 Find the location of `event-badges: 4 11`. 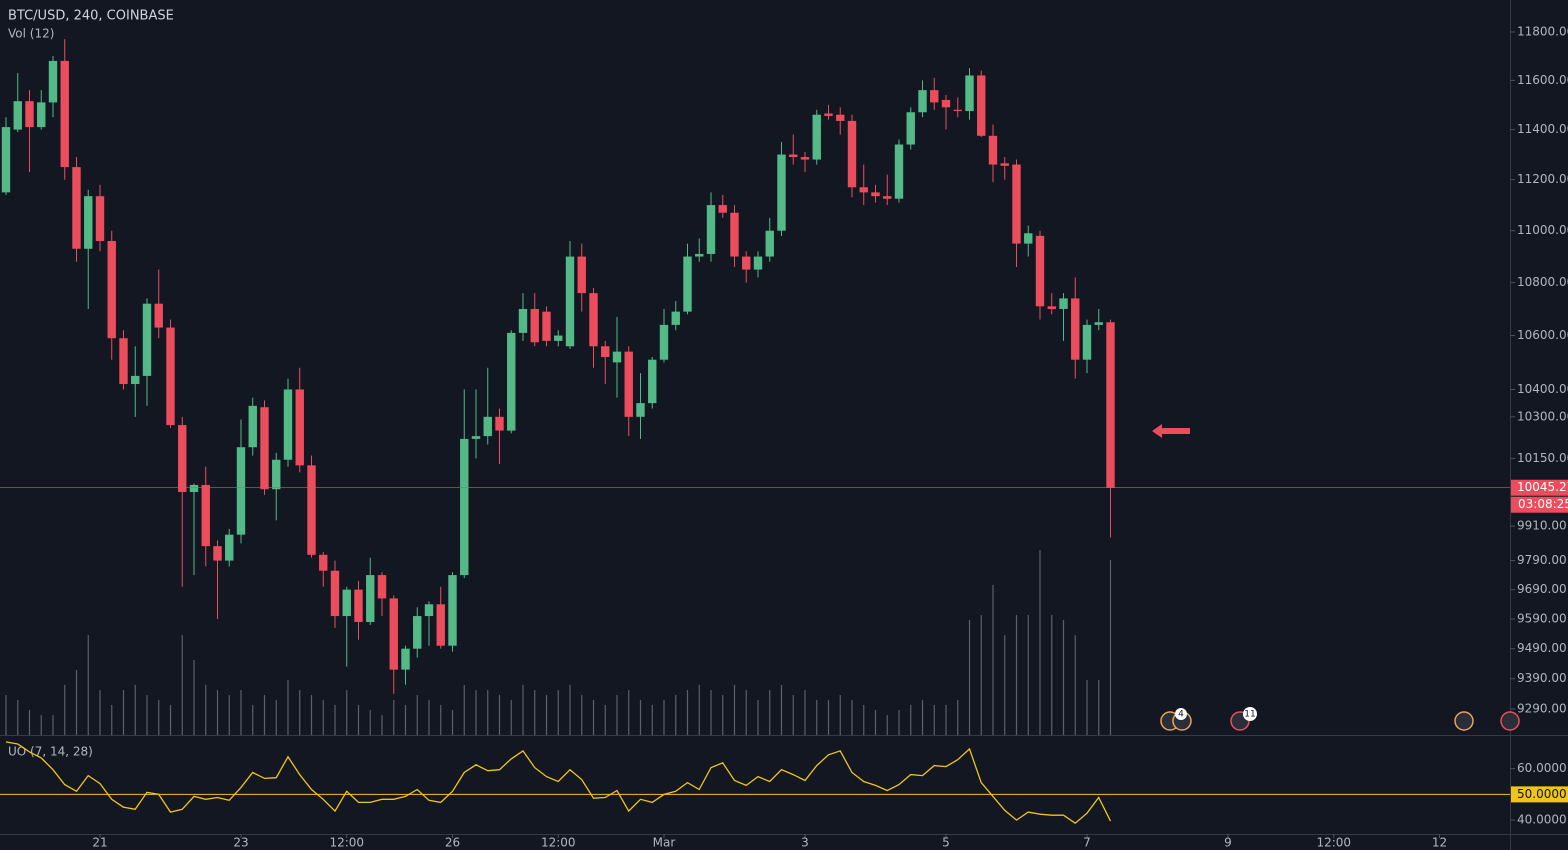

event-badges: 4 11 is located at coordinates (1340, 719).